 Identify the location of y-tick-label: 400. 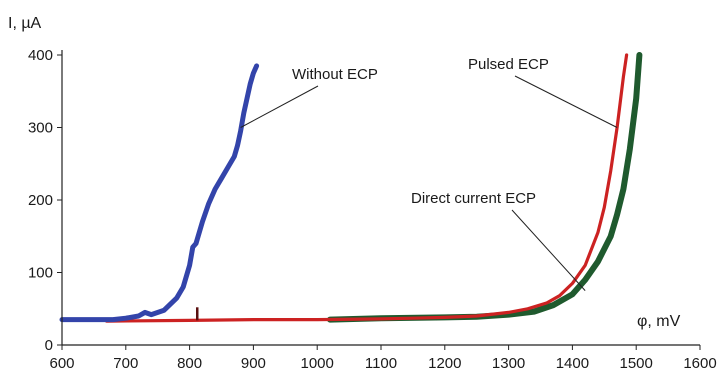
(40, 55).